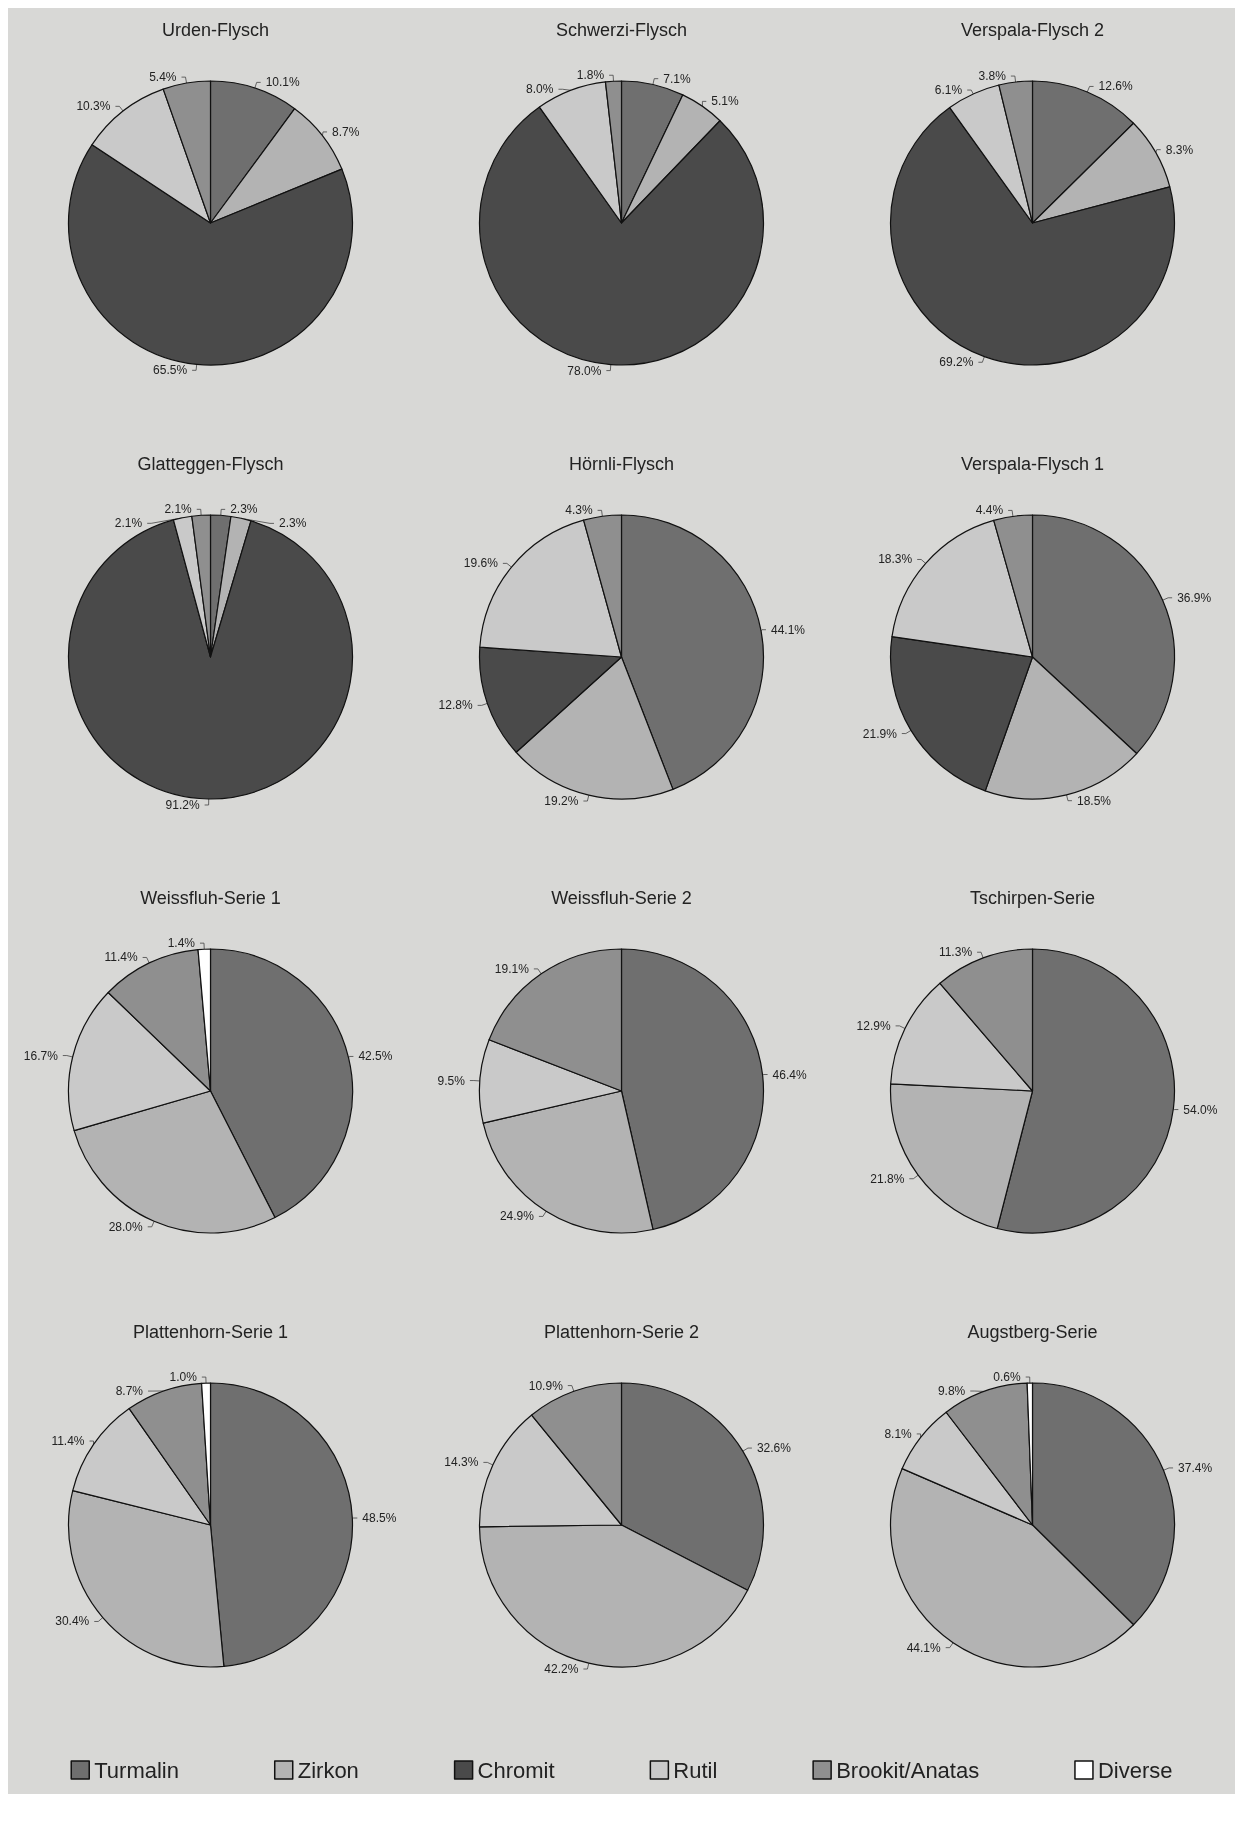  I want to click on data-label: 19.2%, so click(561, 801).